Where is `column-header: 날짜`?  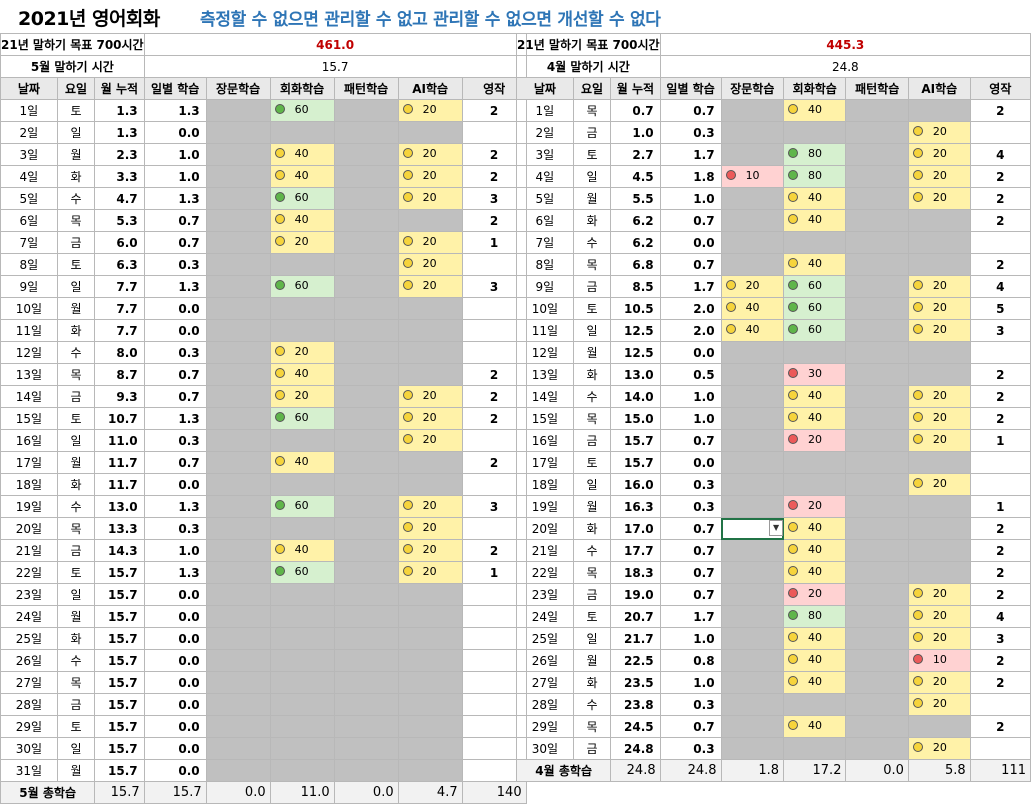
column-header: 날짜 is located at coordinates (545, 88).